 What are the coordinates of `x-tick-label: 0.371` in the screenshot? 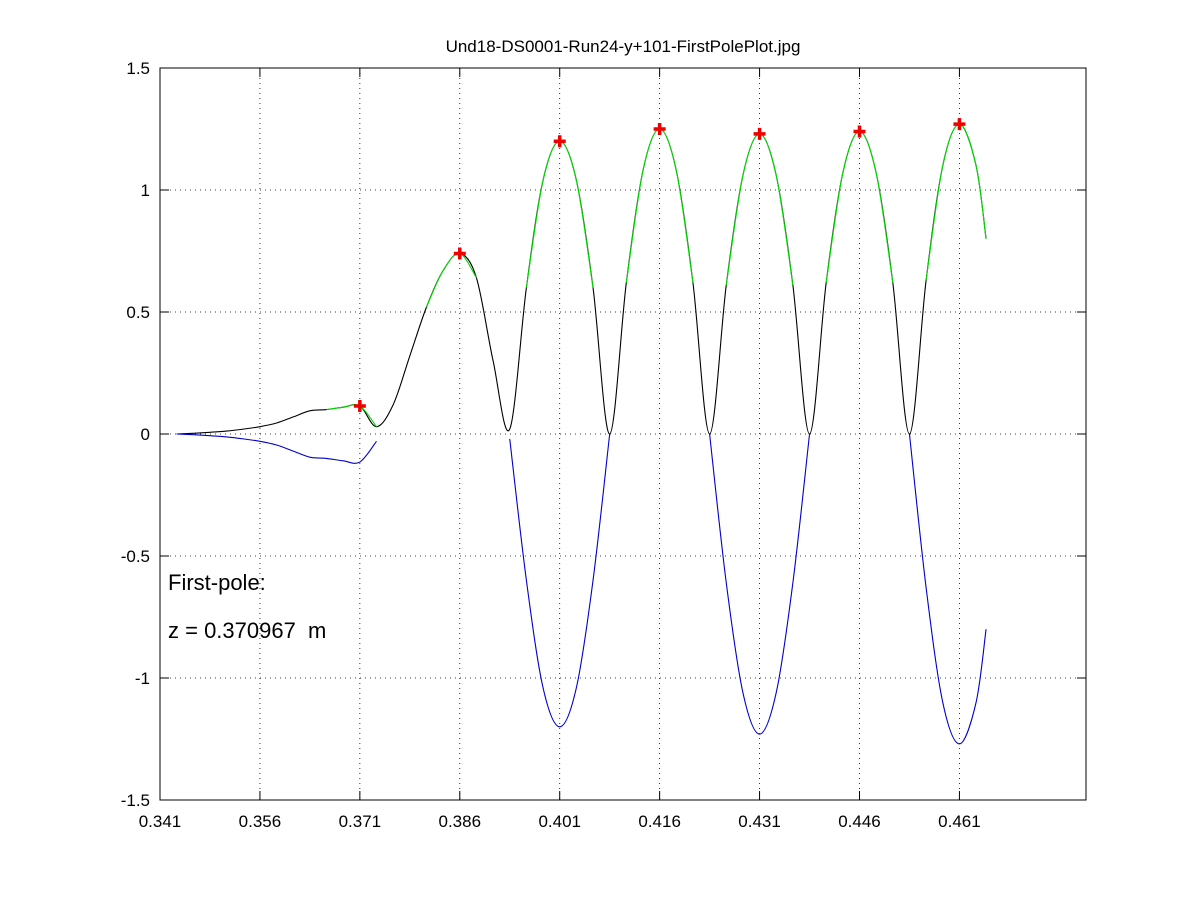 It's located at (360, 821).